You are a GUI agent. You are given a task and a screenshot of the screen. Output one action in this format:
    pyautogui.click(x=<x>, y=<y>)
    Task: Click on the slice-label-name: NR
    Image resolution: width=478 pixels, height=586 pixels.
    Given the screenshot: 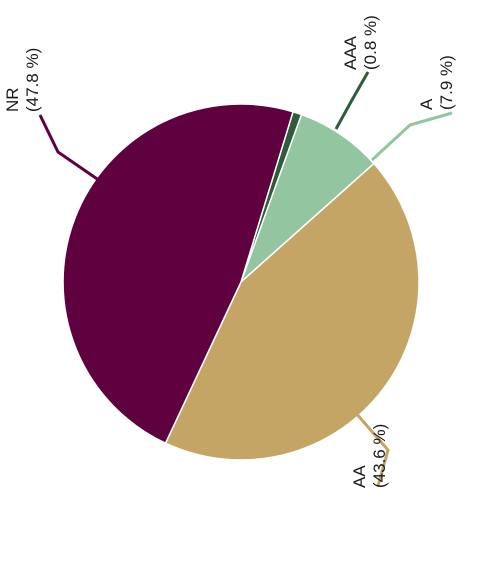 What is the action you would take?
    pyautogui.click(x=12, y=99)
    